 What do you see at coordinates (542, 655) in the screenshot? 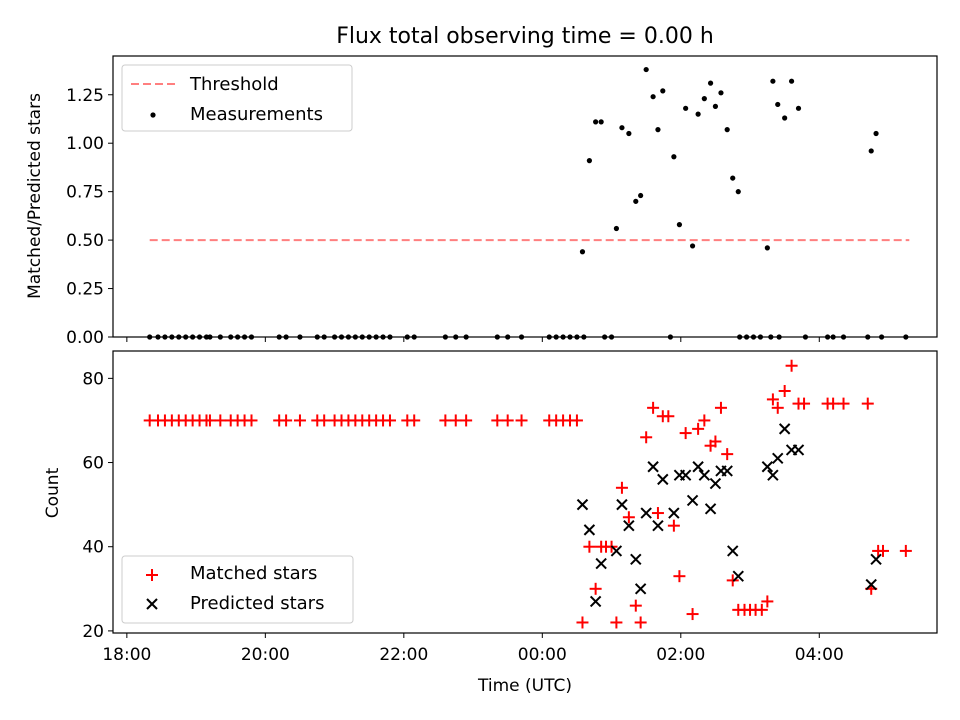
I see `x-tick-label: 00:00` at bounding box center [542, 655].